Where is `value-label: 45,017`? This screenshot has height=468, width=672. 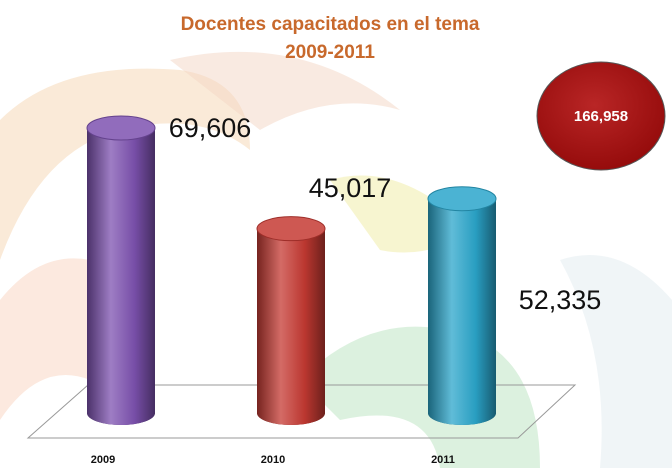
value-label: 45,017 is located at coordinates (350, 188).